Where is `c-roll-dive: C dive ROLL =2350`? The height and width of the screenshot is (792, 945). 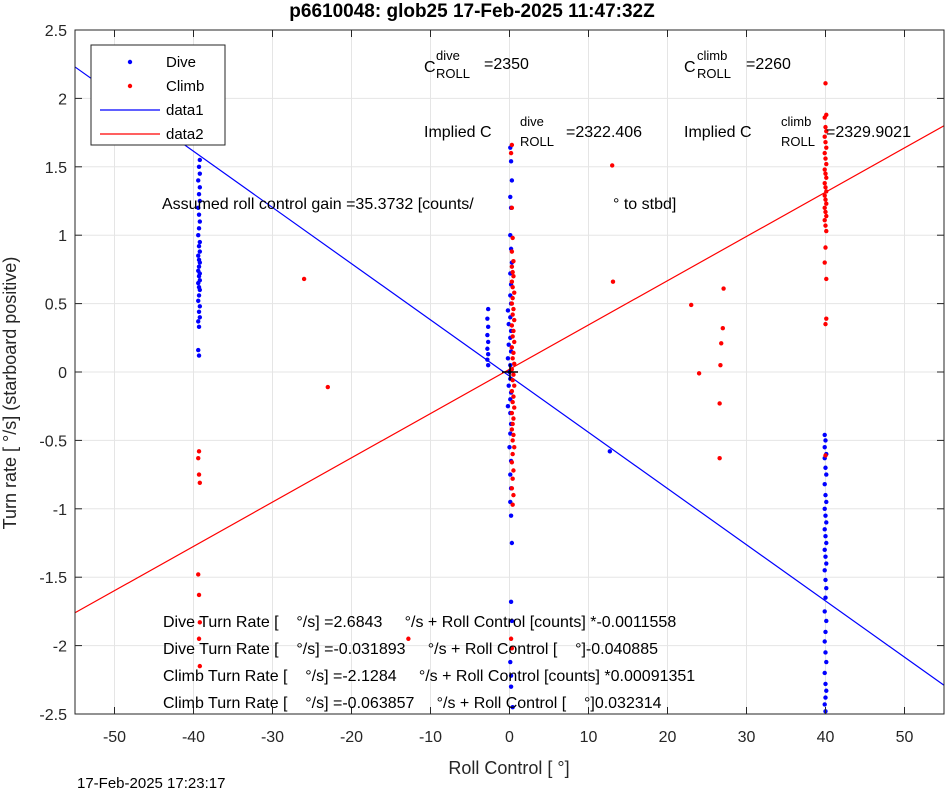 c-roll-dive: C dive ROLL =2350 is located at coordinates (476, 64).